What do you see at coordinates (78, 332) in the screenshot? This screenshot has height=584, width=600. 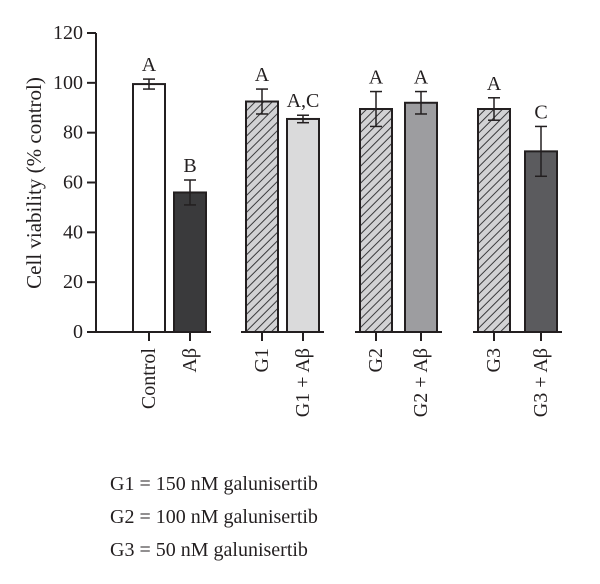 I see `y-tick-label-1: 0` at bounding box center [78, 332].